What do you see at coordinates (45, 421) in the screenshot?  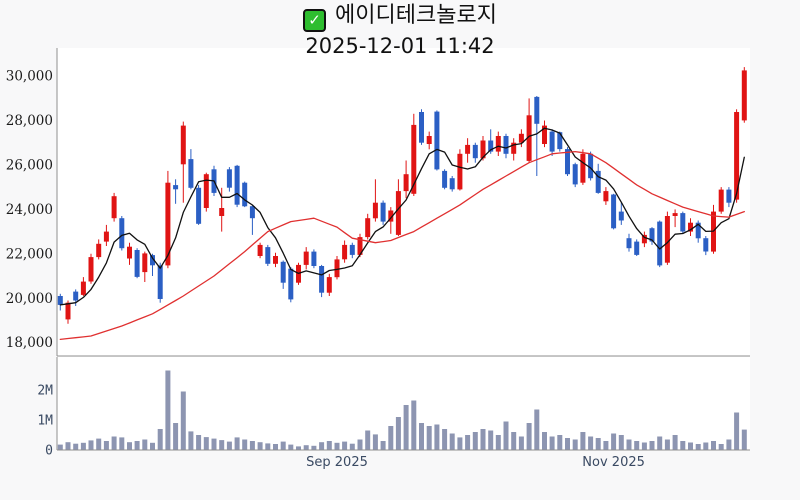 I see `volume-tick-labels: 2M 1M 0` at bounding box center [45, 421].